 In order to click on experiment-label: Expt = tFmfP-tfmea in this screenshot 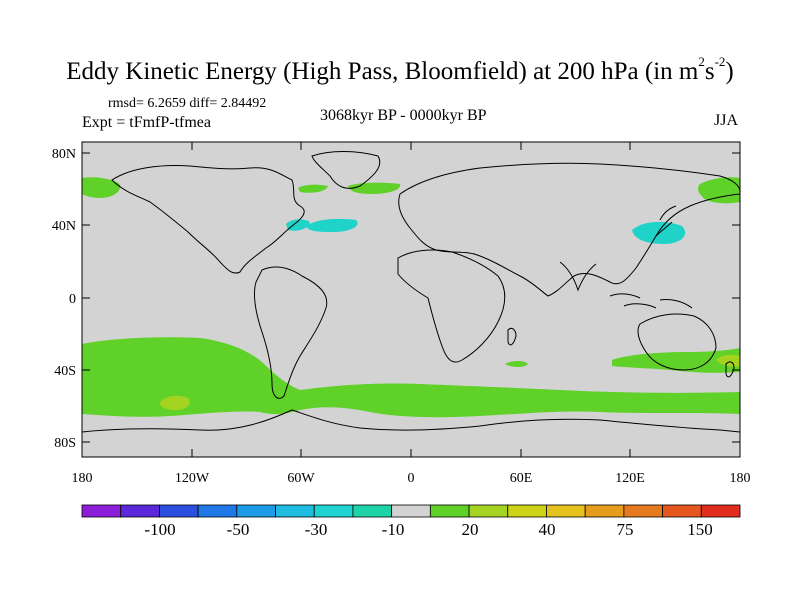, I will do `click(147, 122)`.